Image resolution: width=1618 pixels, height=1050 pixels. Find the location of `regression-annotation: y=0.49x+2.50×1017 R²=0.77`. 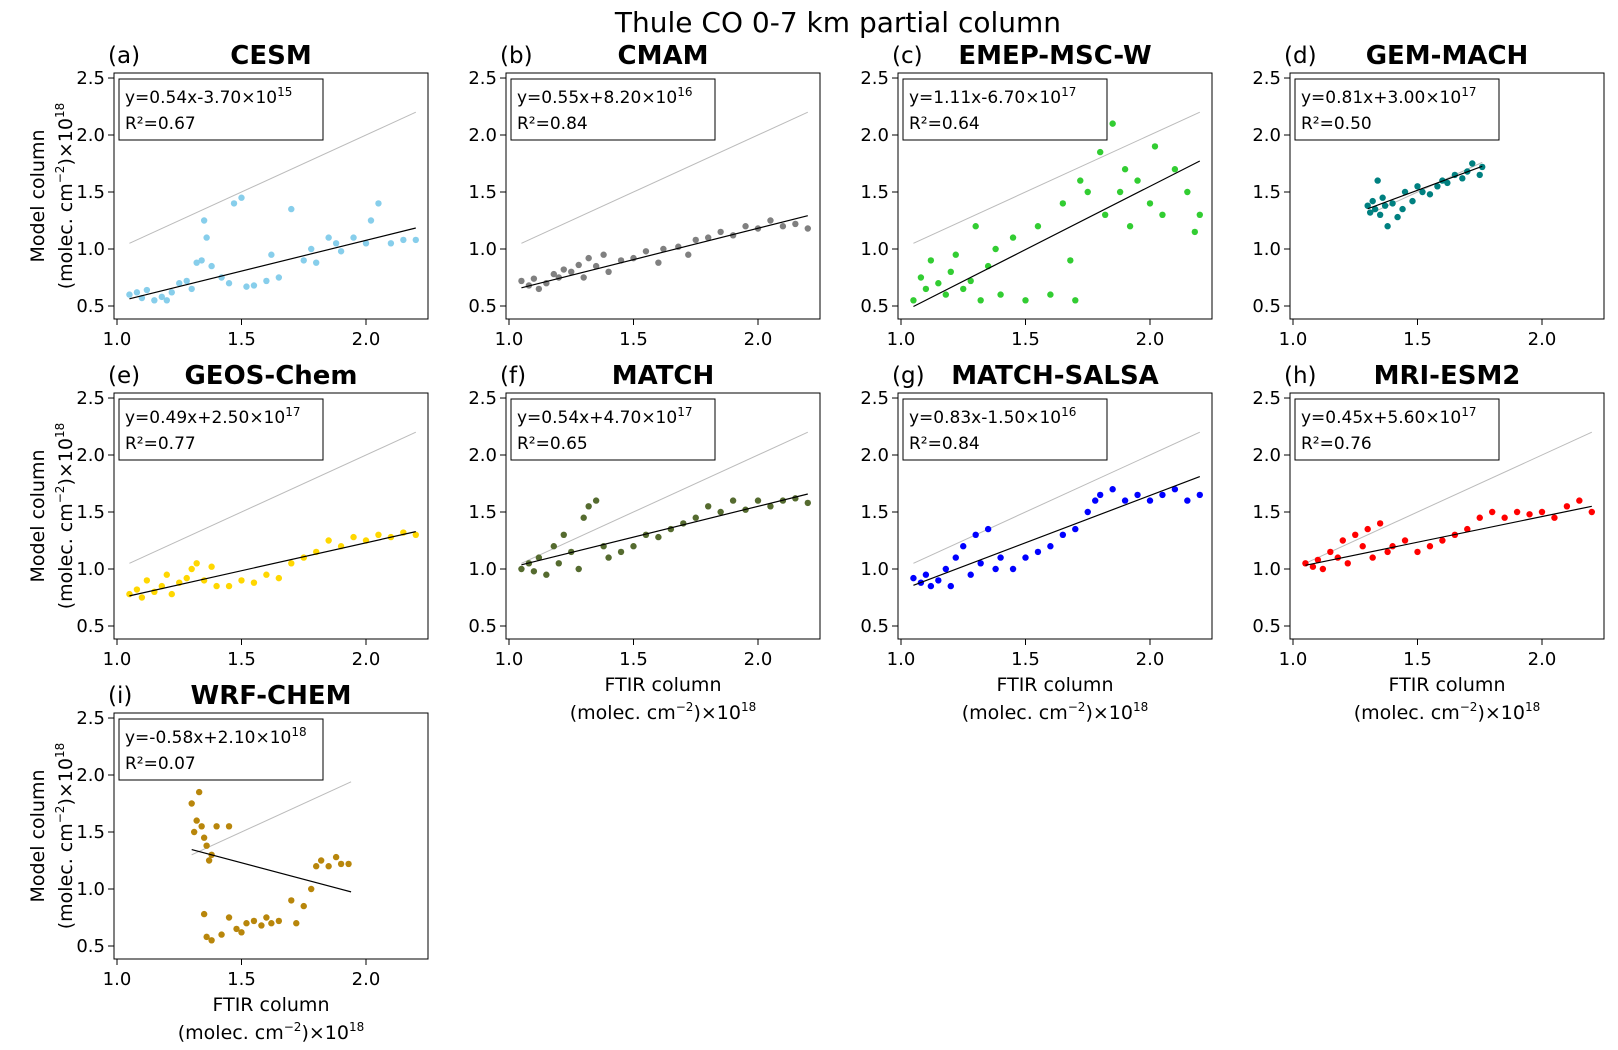

regression-annotation: y=0.49x+2.50×1017 R²=0.77 is located at coordinates (221, 429).